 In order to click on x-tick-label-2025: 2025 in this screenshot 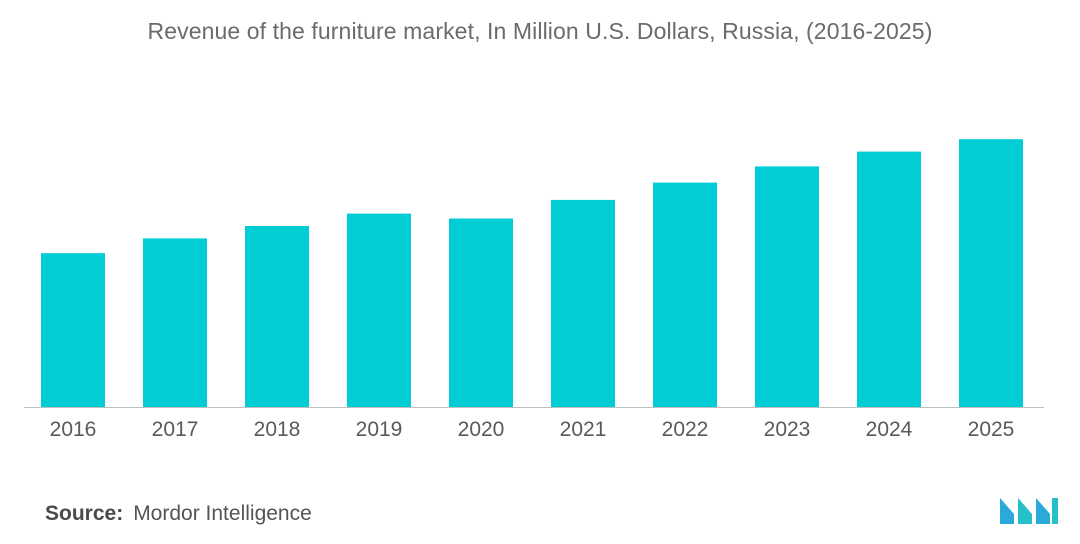, I will do `click(991, 429)`.